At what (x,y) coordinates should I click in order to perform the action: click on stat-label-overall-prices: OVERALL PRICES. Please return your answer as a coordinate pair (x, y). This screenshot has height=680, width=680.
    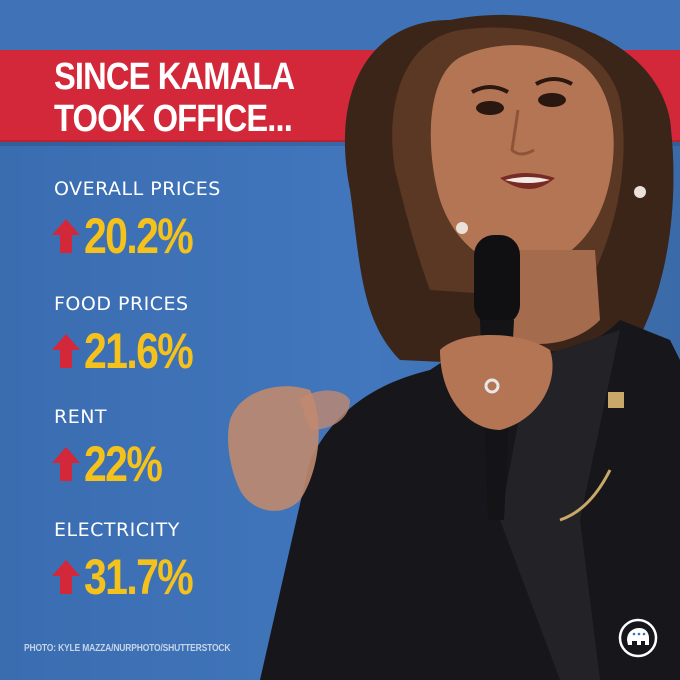
    Looking at the image, I should click on (137, 189).